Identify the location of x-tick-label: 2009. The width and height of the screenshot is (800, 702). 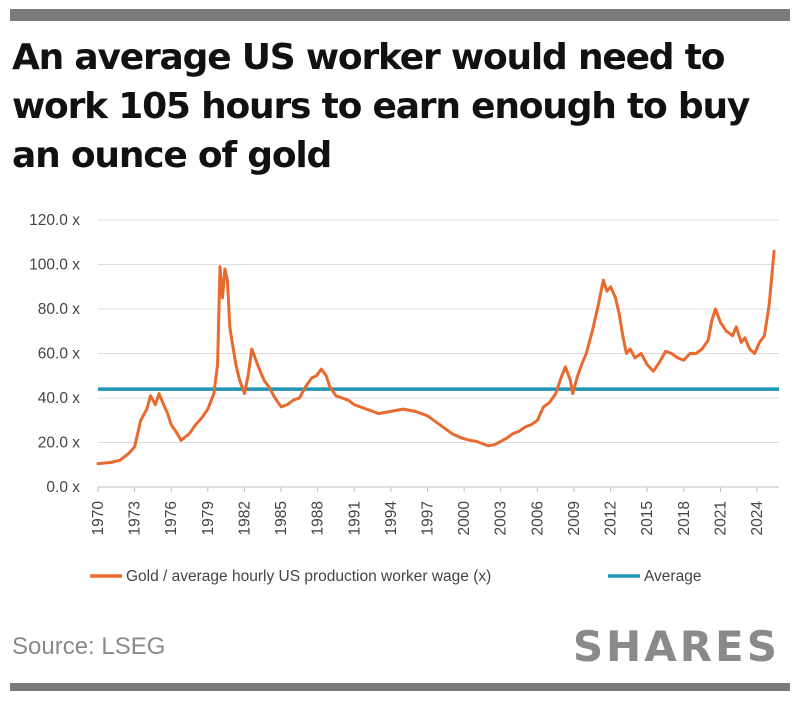
(574, 518).